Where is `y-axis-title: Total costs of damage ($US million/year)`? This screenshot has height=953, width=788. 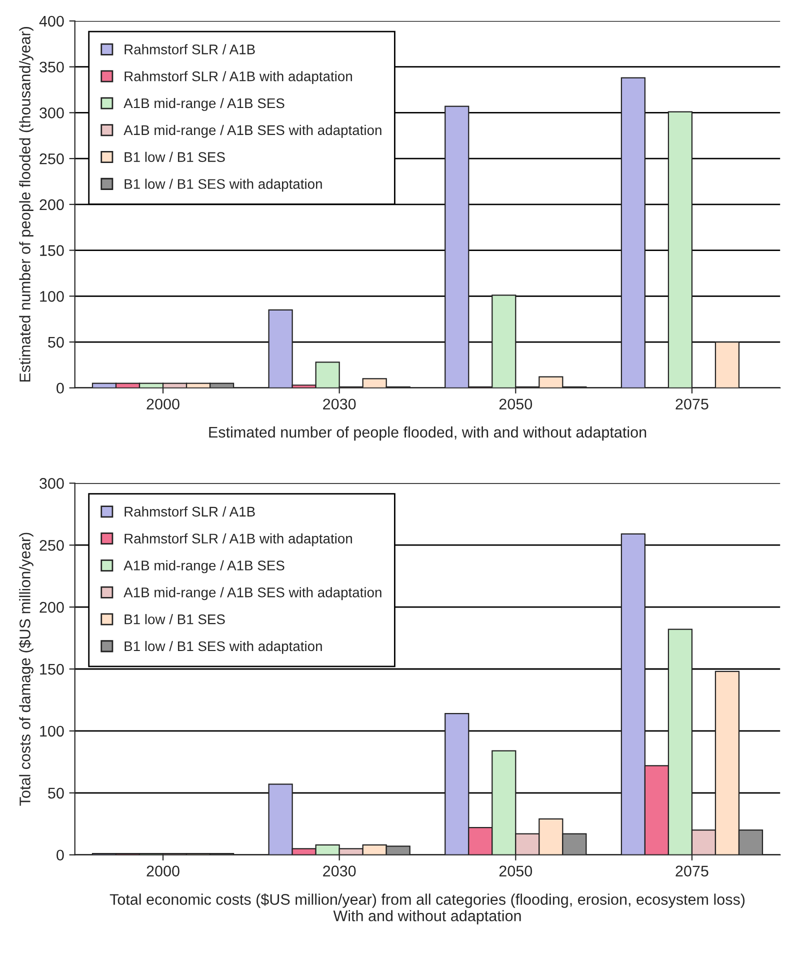
y-axis-title: Total costs of damage ($US million/year) is located at coordinates (26, 669).